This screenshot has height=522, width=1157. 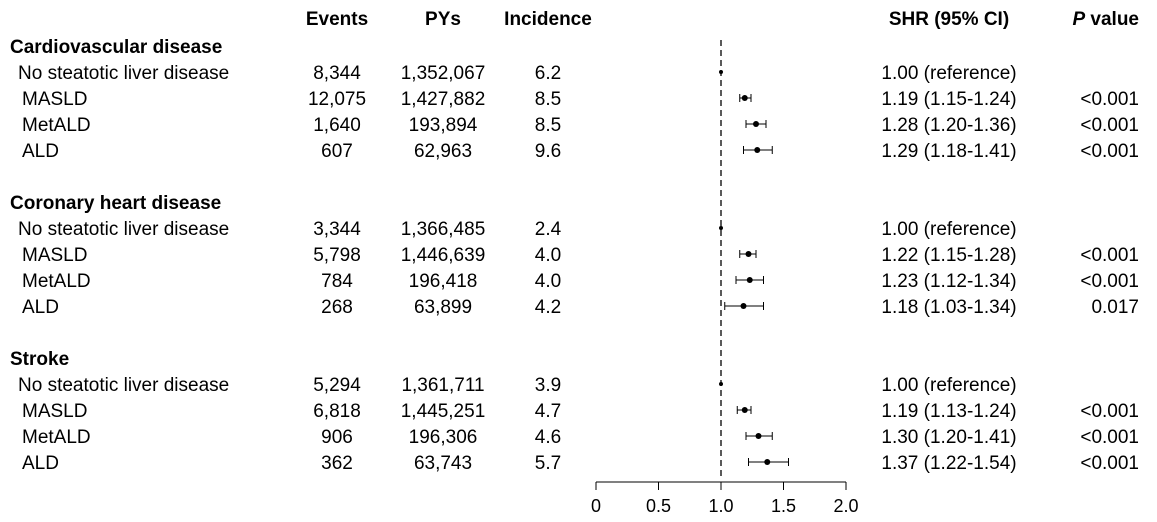 What do you see at coordinates (337, 73) in the screenshot?
I see `row-events: 8,344` at bounding box center [337, 73].